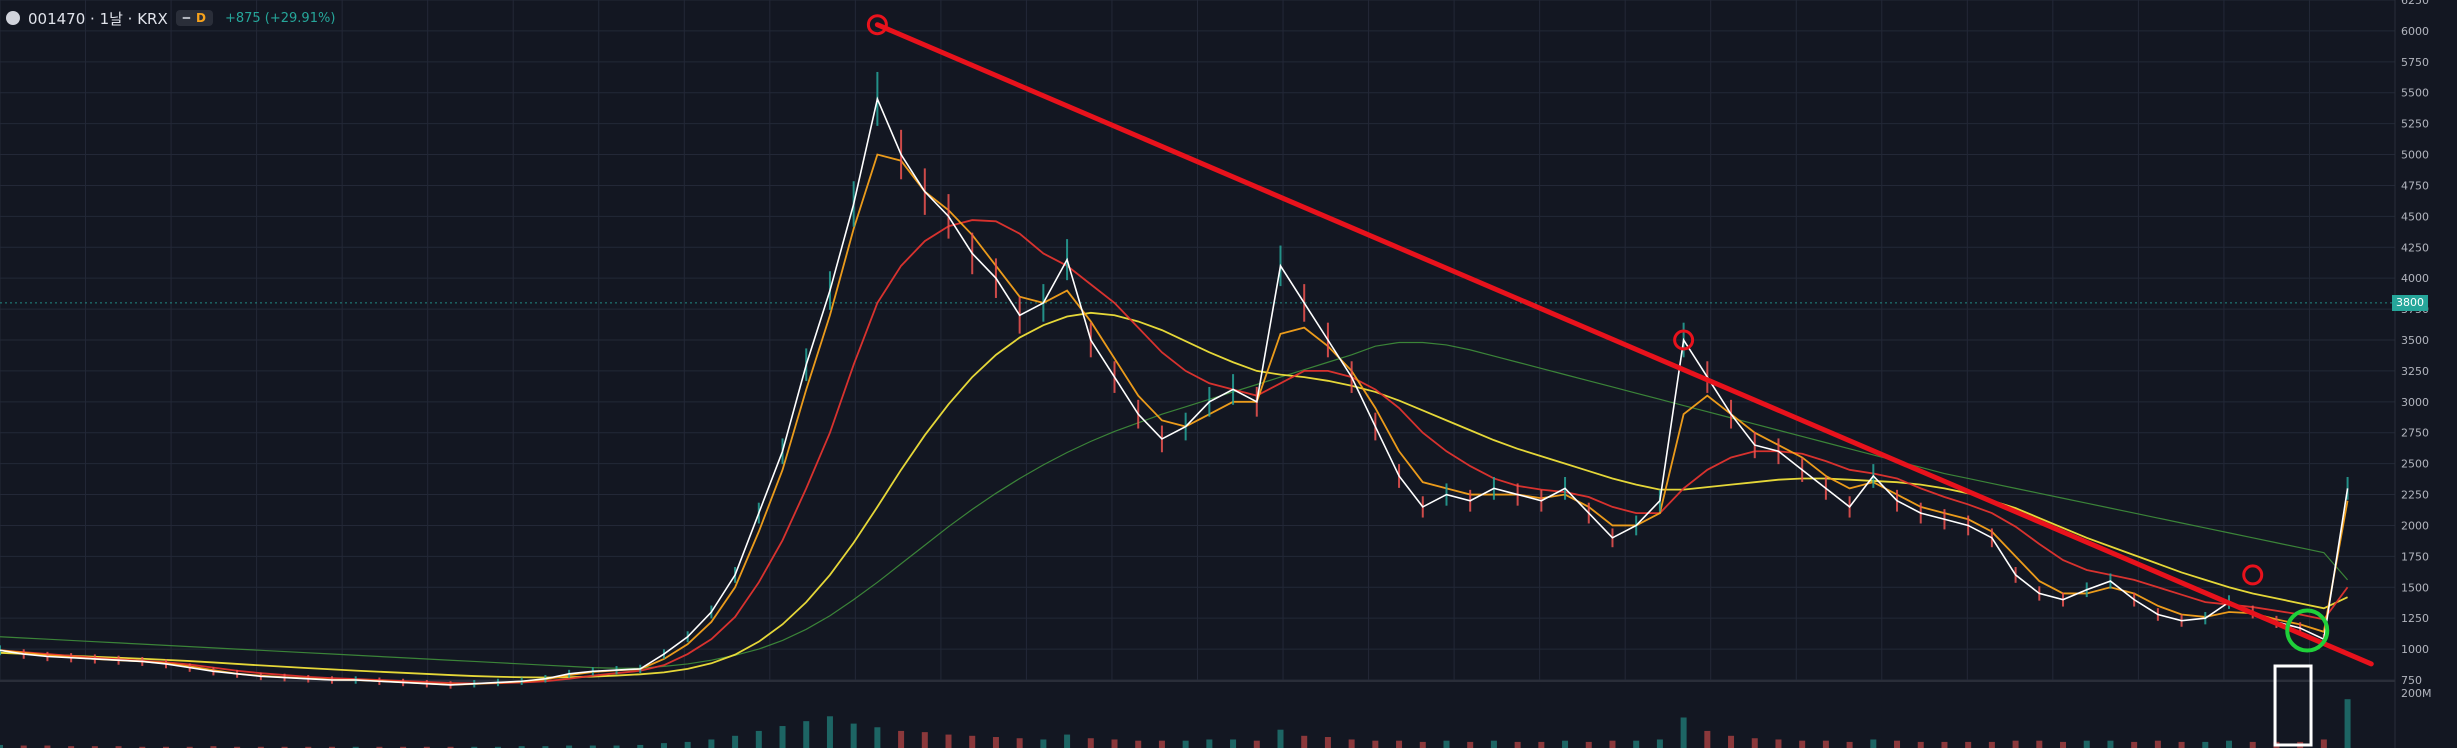 This screenshot has height=748, width=2457. What do you see at coordinates (2415, 525) in the screenshot?
I see `price-axis-tick: 2000` at bounding box center [2415, 525].